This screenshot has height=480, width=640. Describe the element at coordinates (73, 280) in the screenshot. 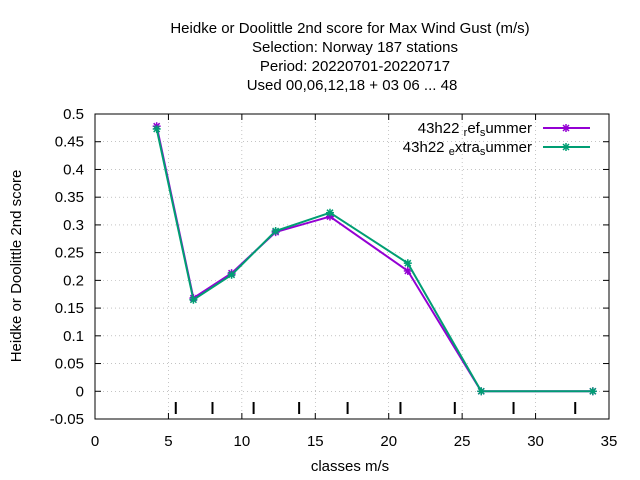

I see `y-tick-label: 0.2` at that location.